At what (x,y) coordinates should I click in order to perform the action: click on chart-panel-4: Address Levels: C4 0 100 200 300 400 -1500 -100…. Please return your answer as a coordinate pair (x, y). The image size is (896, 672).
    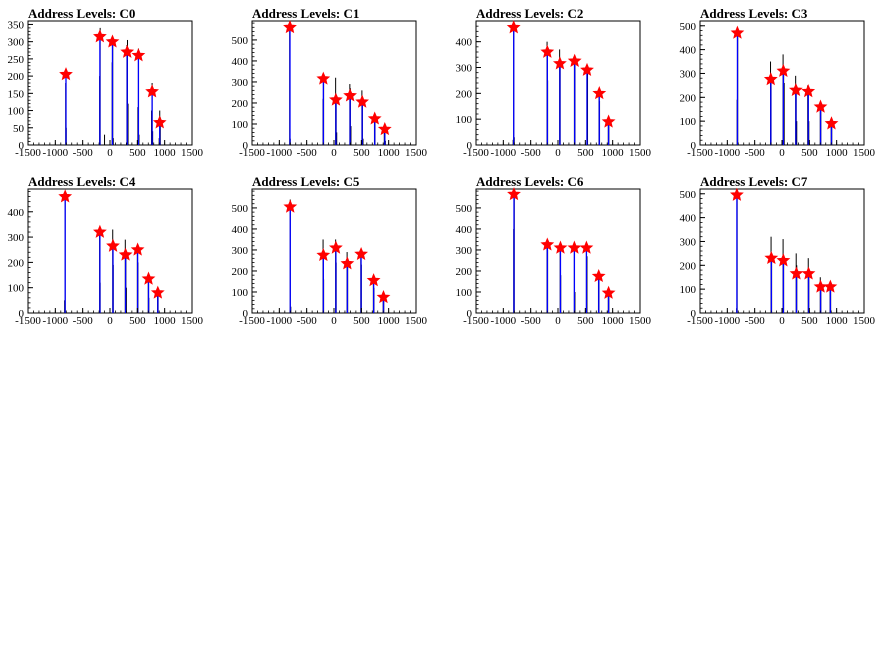
    Looking at the image, I should click on (106, 250).